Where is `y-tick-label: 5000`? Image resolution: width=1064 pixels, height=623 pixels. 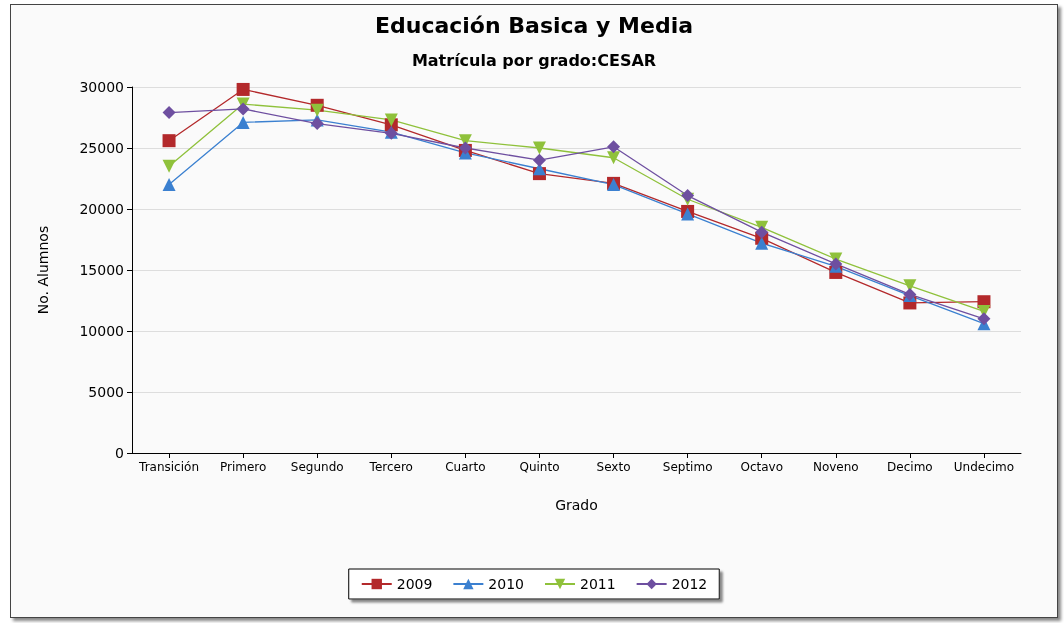 y-tick-label: 5000 is located at coordinates (106, 392).